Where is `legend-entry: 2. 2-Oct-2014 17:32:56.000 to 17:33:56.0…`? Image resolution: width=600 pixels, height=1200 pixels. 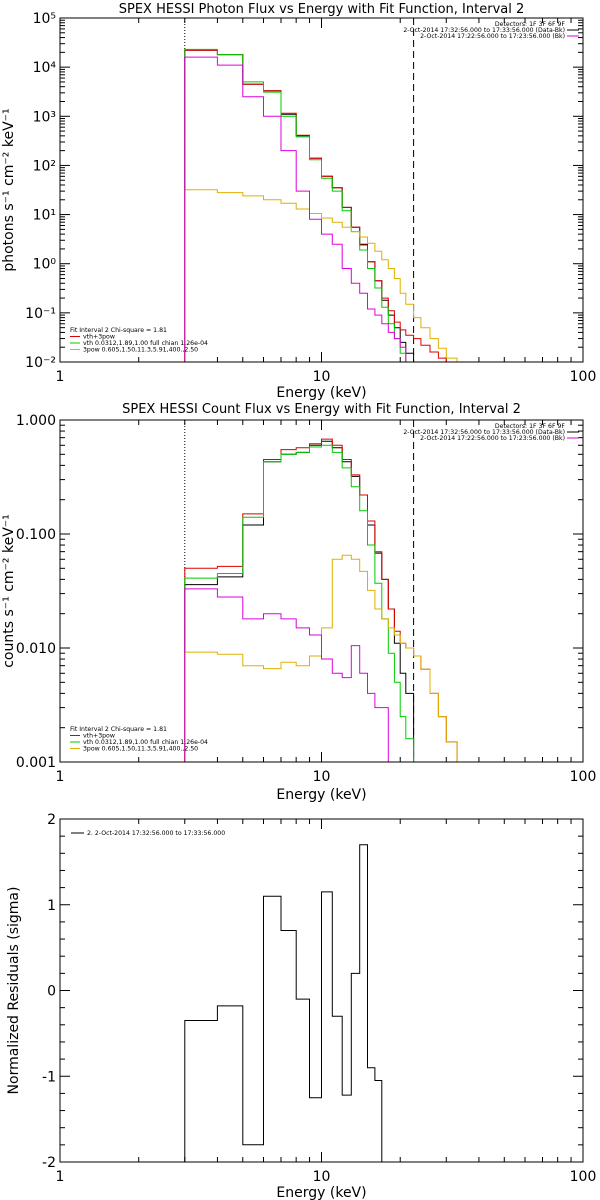 legend-entry: 2. 2-Oct-2014 17:32:56.000 to 17:33:56.0… is located at coordinates (156, 833).